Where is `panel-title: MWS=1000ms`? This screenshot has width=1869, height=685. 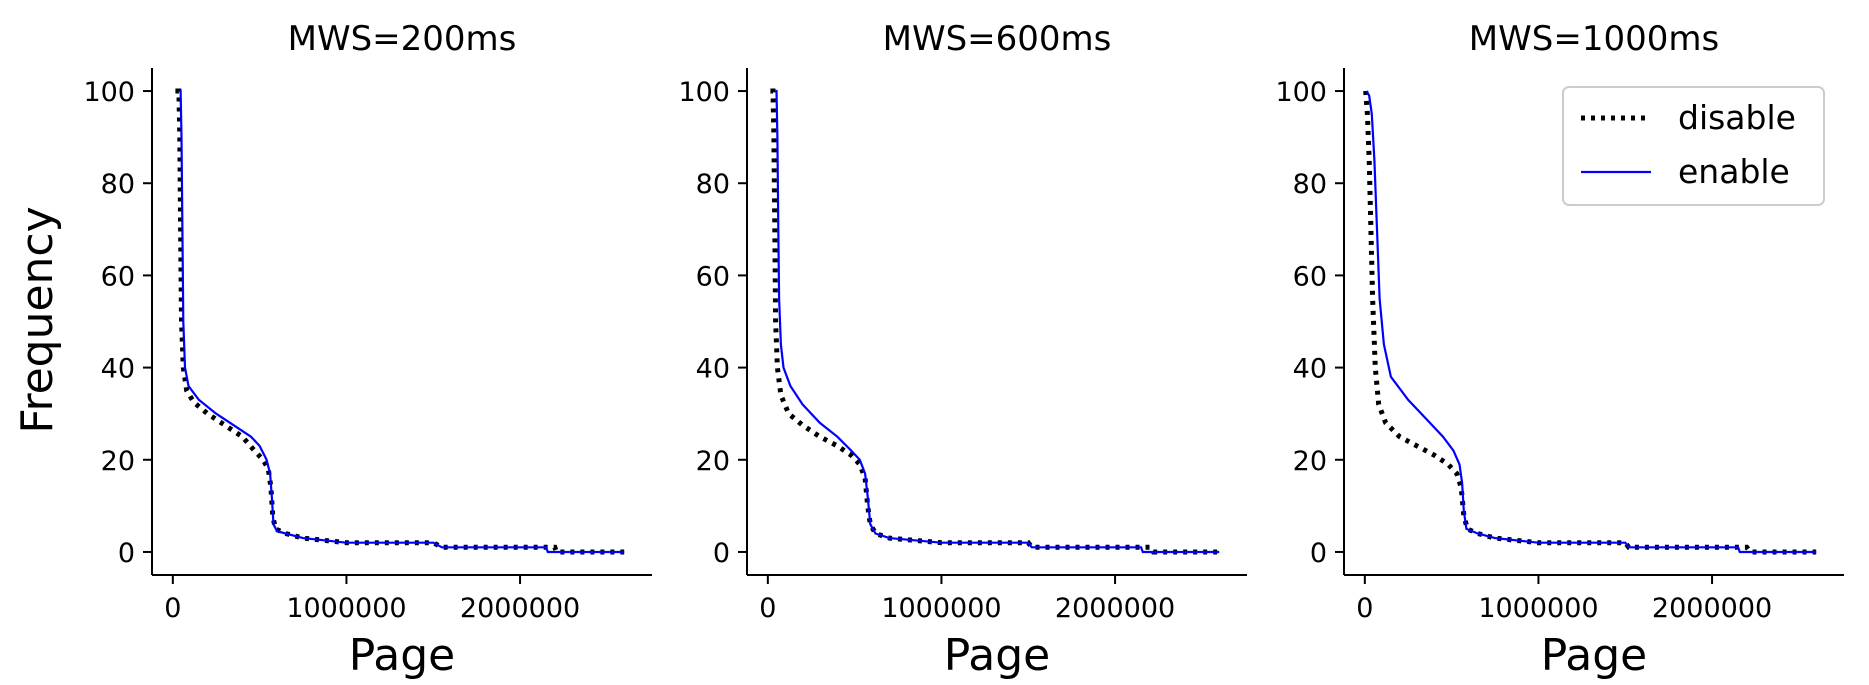
panel-title: MWS=1000ms is located at coordinates (1594, 39).